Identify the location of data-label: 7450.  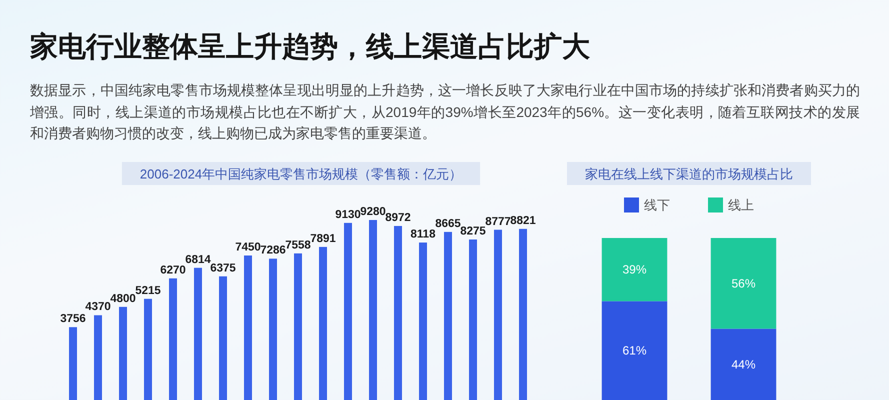
(248, 247).